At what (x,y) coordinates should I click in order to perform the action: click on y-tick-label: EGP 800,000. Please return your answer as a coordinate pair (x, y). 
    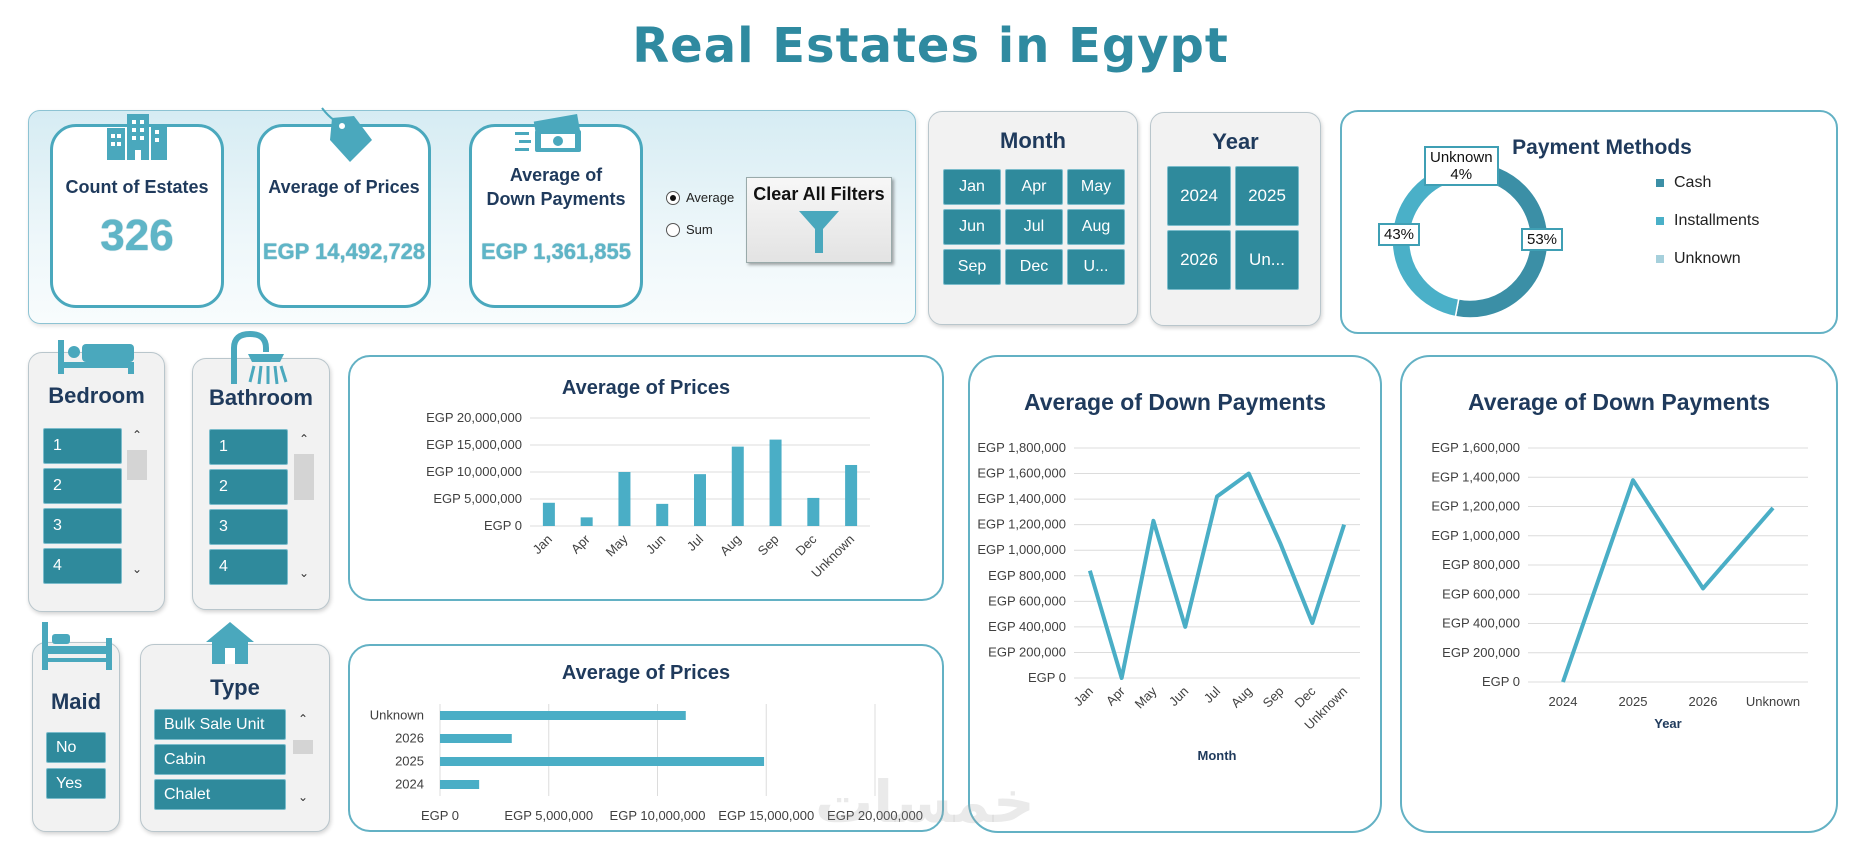
    Looking at the image, I should click on (1027, 575).